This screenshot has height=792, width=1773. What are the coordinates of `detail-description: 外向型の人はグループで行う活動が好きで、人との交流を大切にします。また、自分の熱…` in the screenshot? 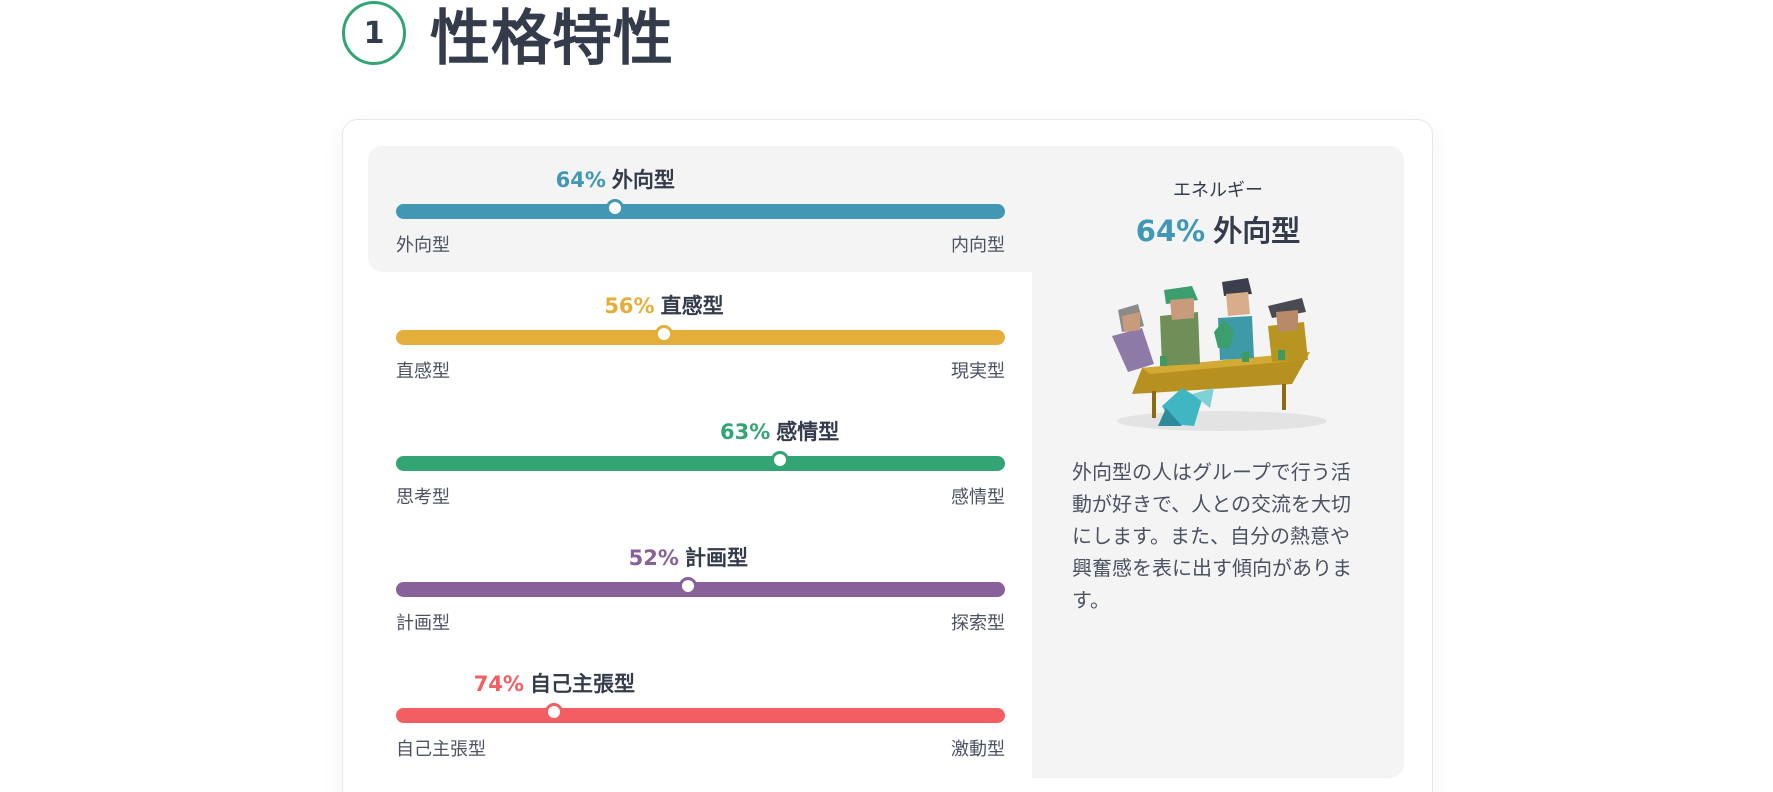 It's located at (1212, 536).